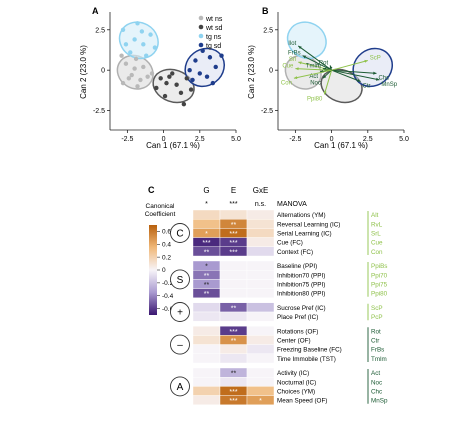  I want to click on y-tick-label: -2.5, so click(267, 111).